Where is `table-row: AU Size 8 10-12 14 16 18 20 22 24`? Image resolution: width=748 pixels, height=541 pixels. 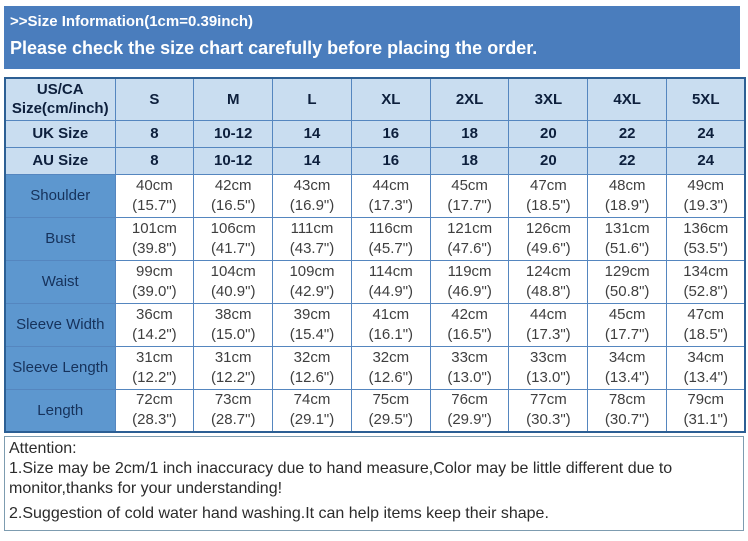 table-row: AU Size 8 10-12 14 16 18 20 22 24 is located at coordinates (375, 160).